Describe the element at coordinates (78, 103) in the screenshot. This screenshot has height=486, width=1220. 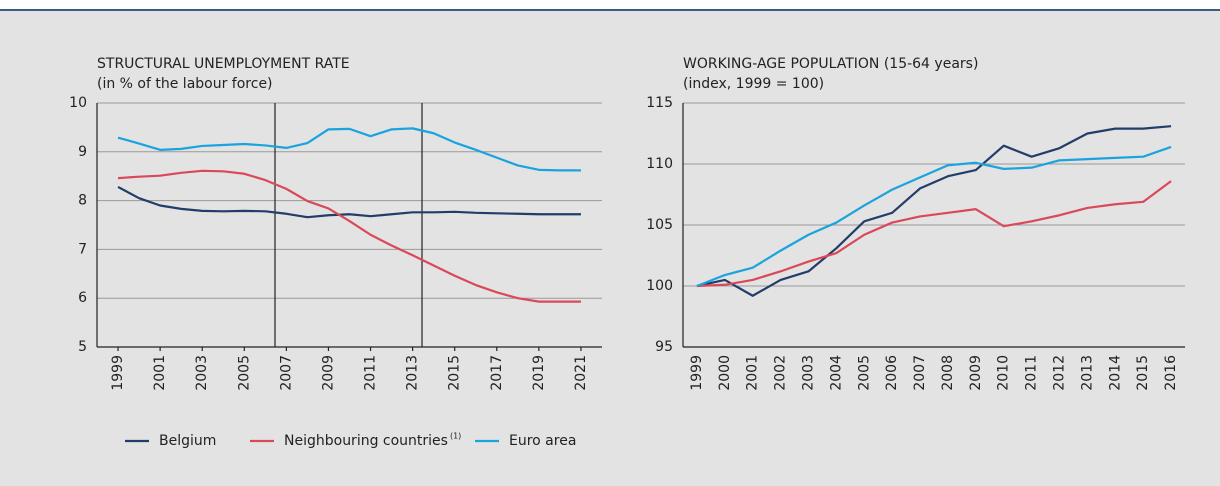
I see `y-tick-label: 10` at that location.